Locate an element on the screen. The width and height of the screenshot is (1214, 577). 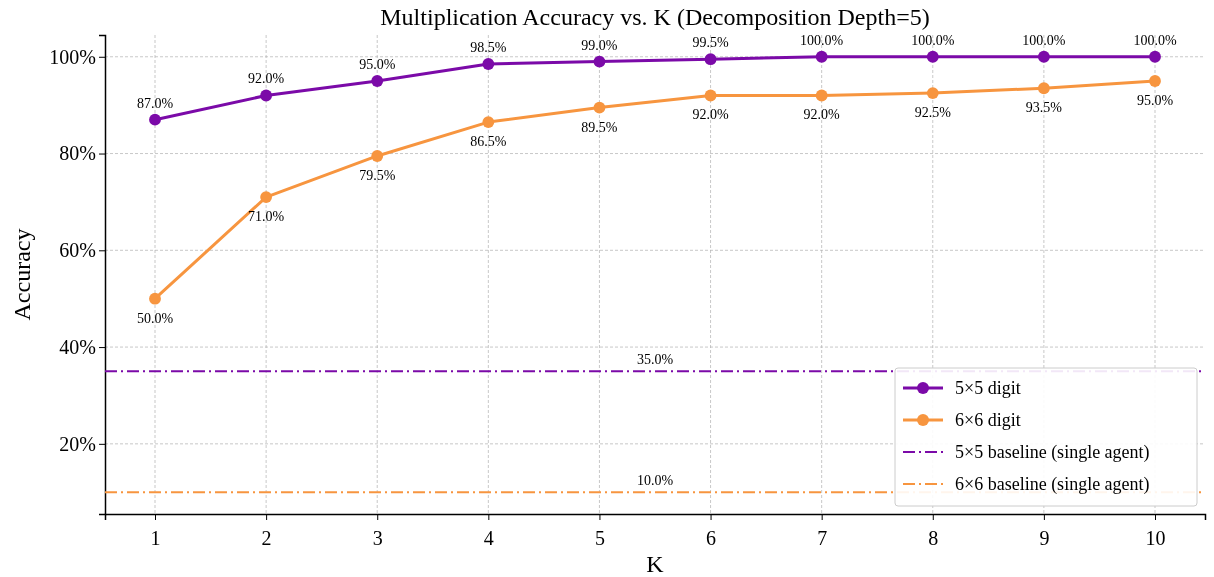
x-tick-label: 2 is located at coordinates (266, 538).